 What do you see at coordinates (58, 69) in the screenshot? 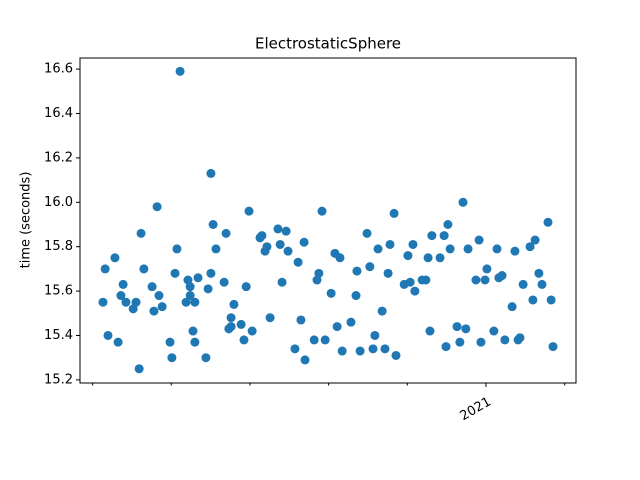
I see `y-tick-label: 16.6` at bounding box center [58, 69].